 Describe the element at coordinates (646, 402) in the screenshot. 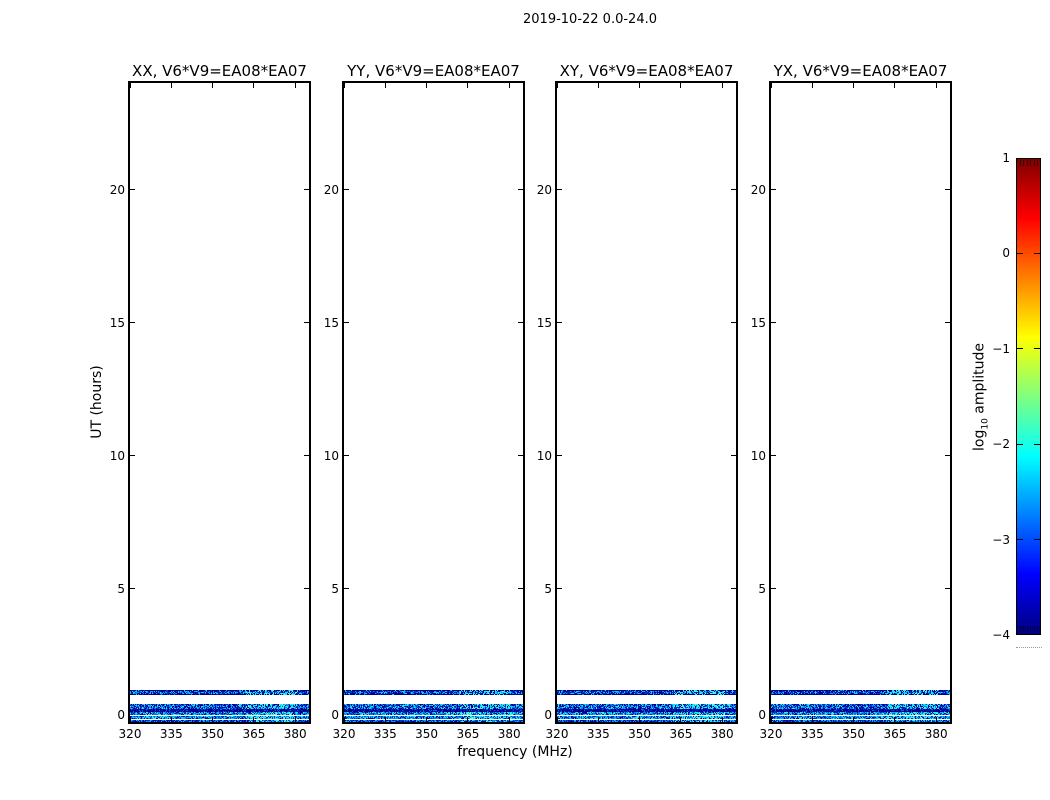

I see `heatmap-panel-xy` at that location.